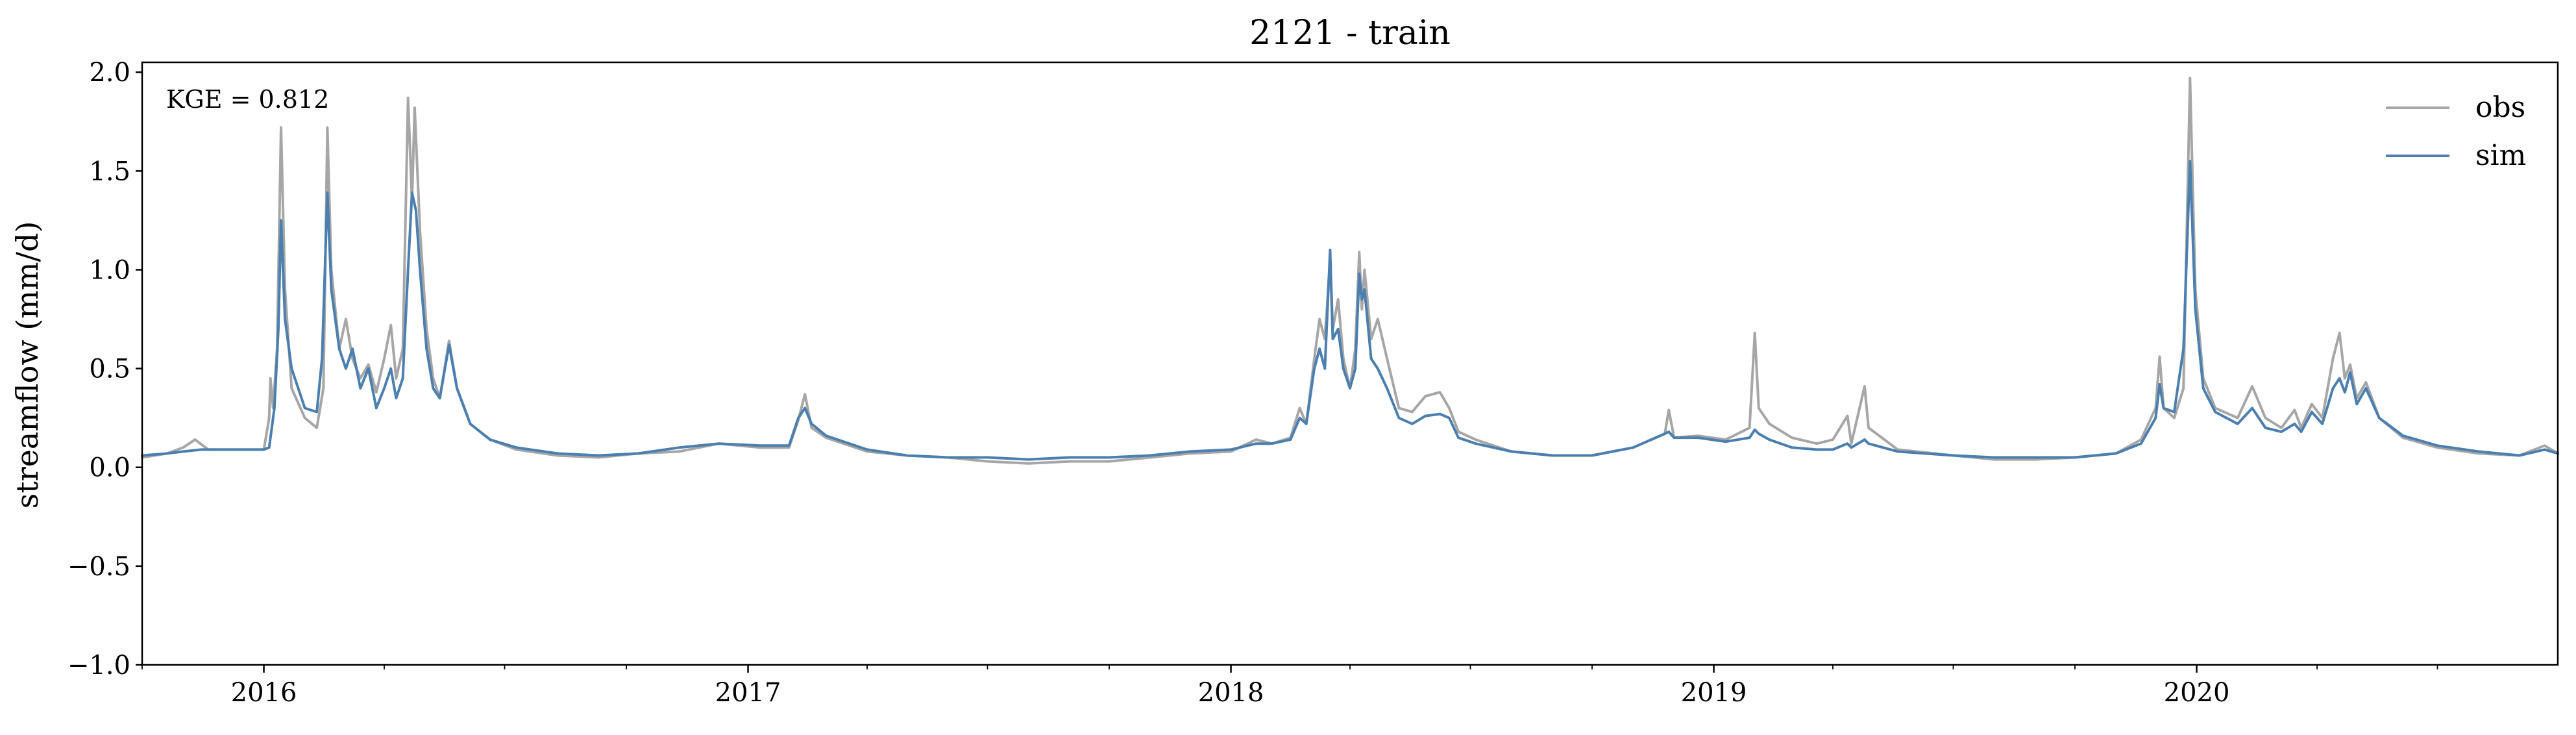 This screenshot has width=2576, height=735. What do you see at coordinates (748, 693) in the screenshot?
I see `x-tick-label: 2017` at bounding box center [748, 693].